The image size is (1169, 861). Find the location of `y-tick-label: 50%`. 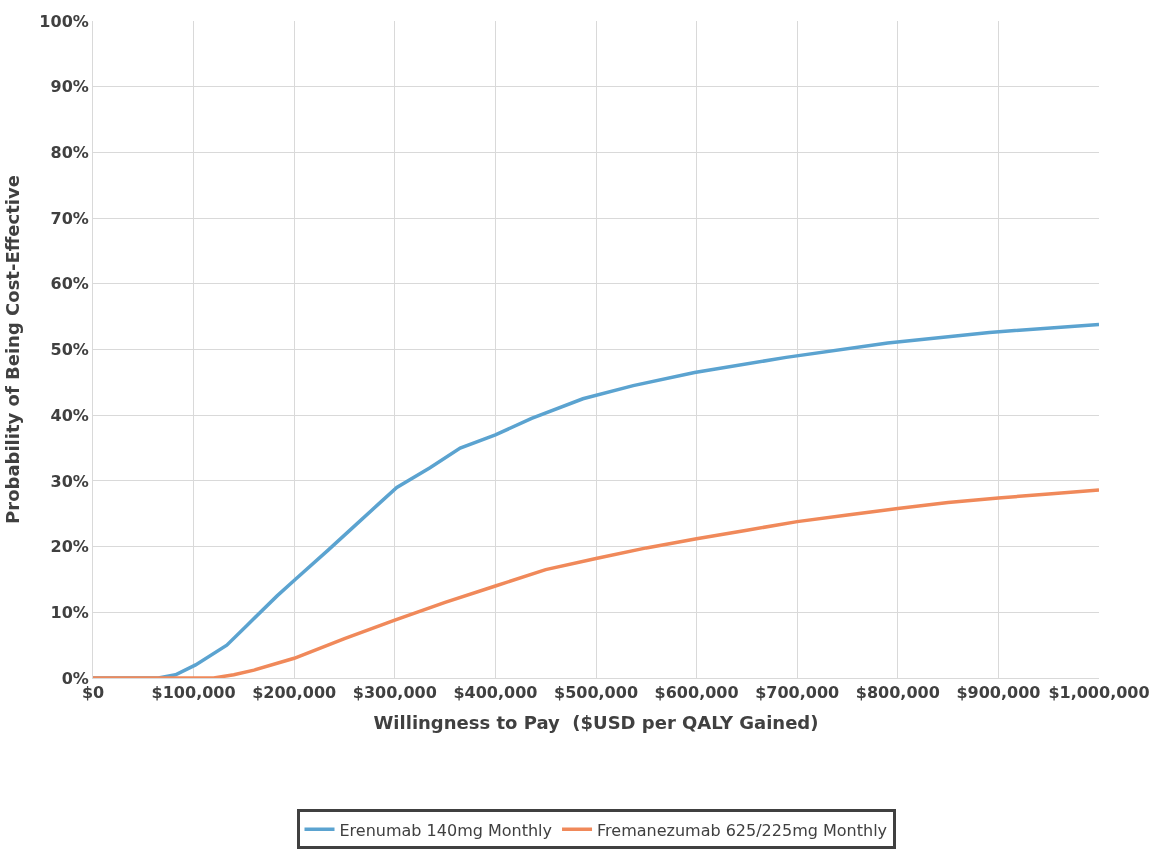

y-tick-label: 50% is located at coordinates (69, 350).